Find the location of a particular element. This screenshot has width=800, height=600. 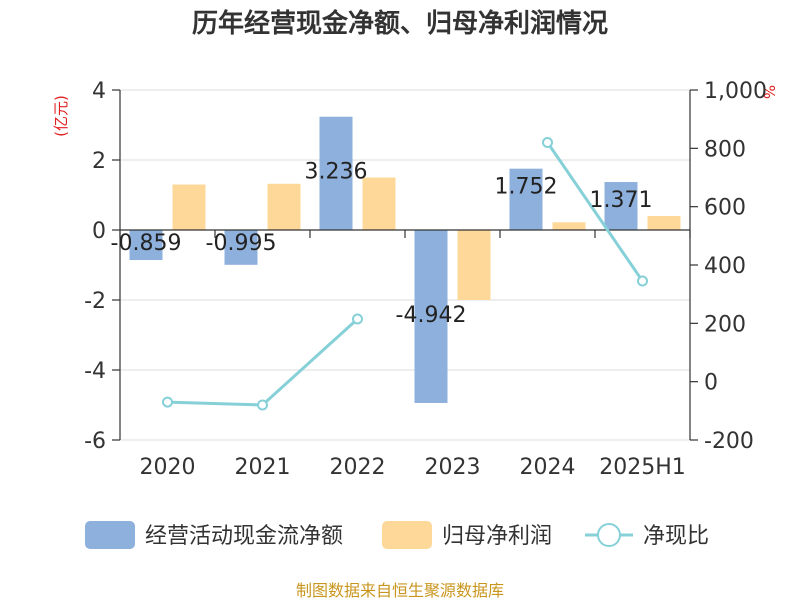

category-label: 2024 is located at coordinates (548, 467).